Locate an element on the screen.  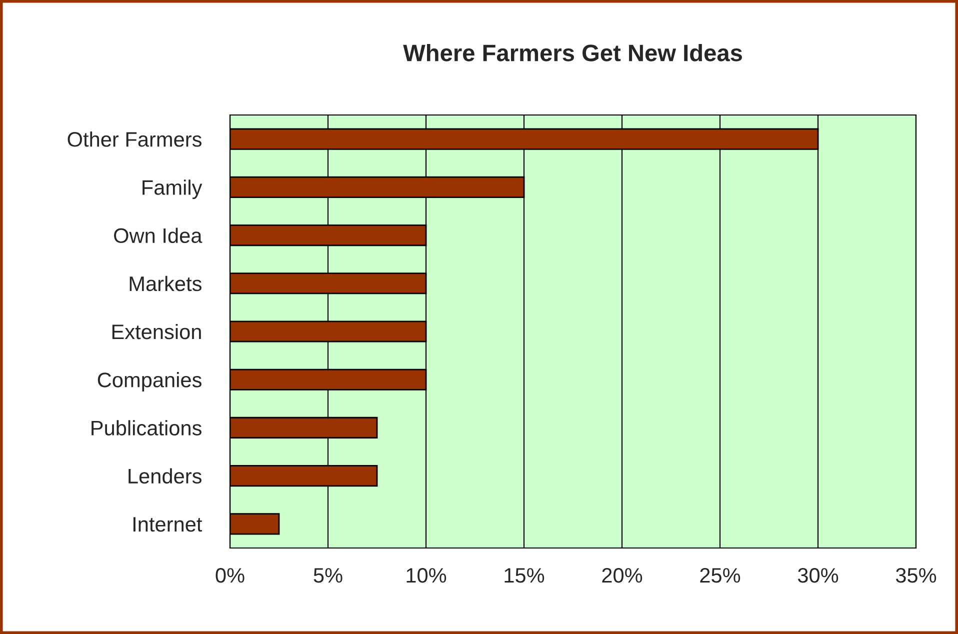
y-tick-label: Extension is located at coordinates (156, 332).